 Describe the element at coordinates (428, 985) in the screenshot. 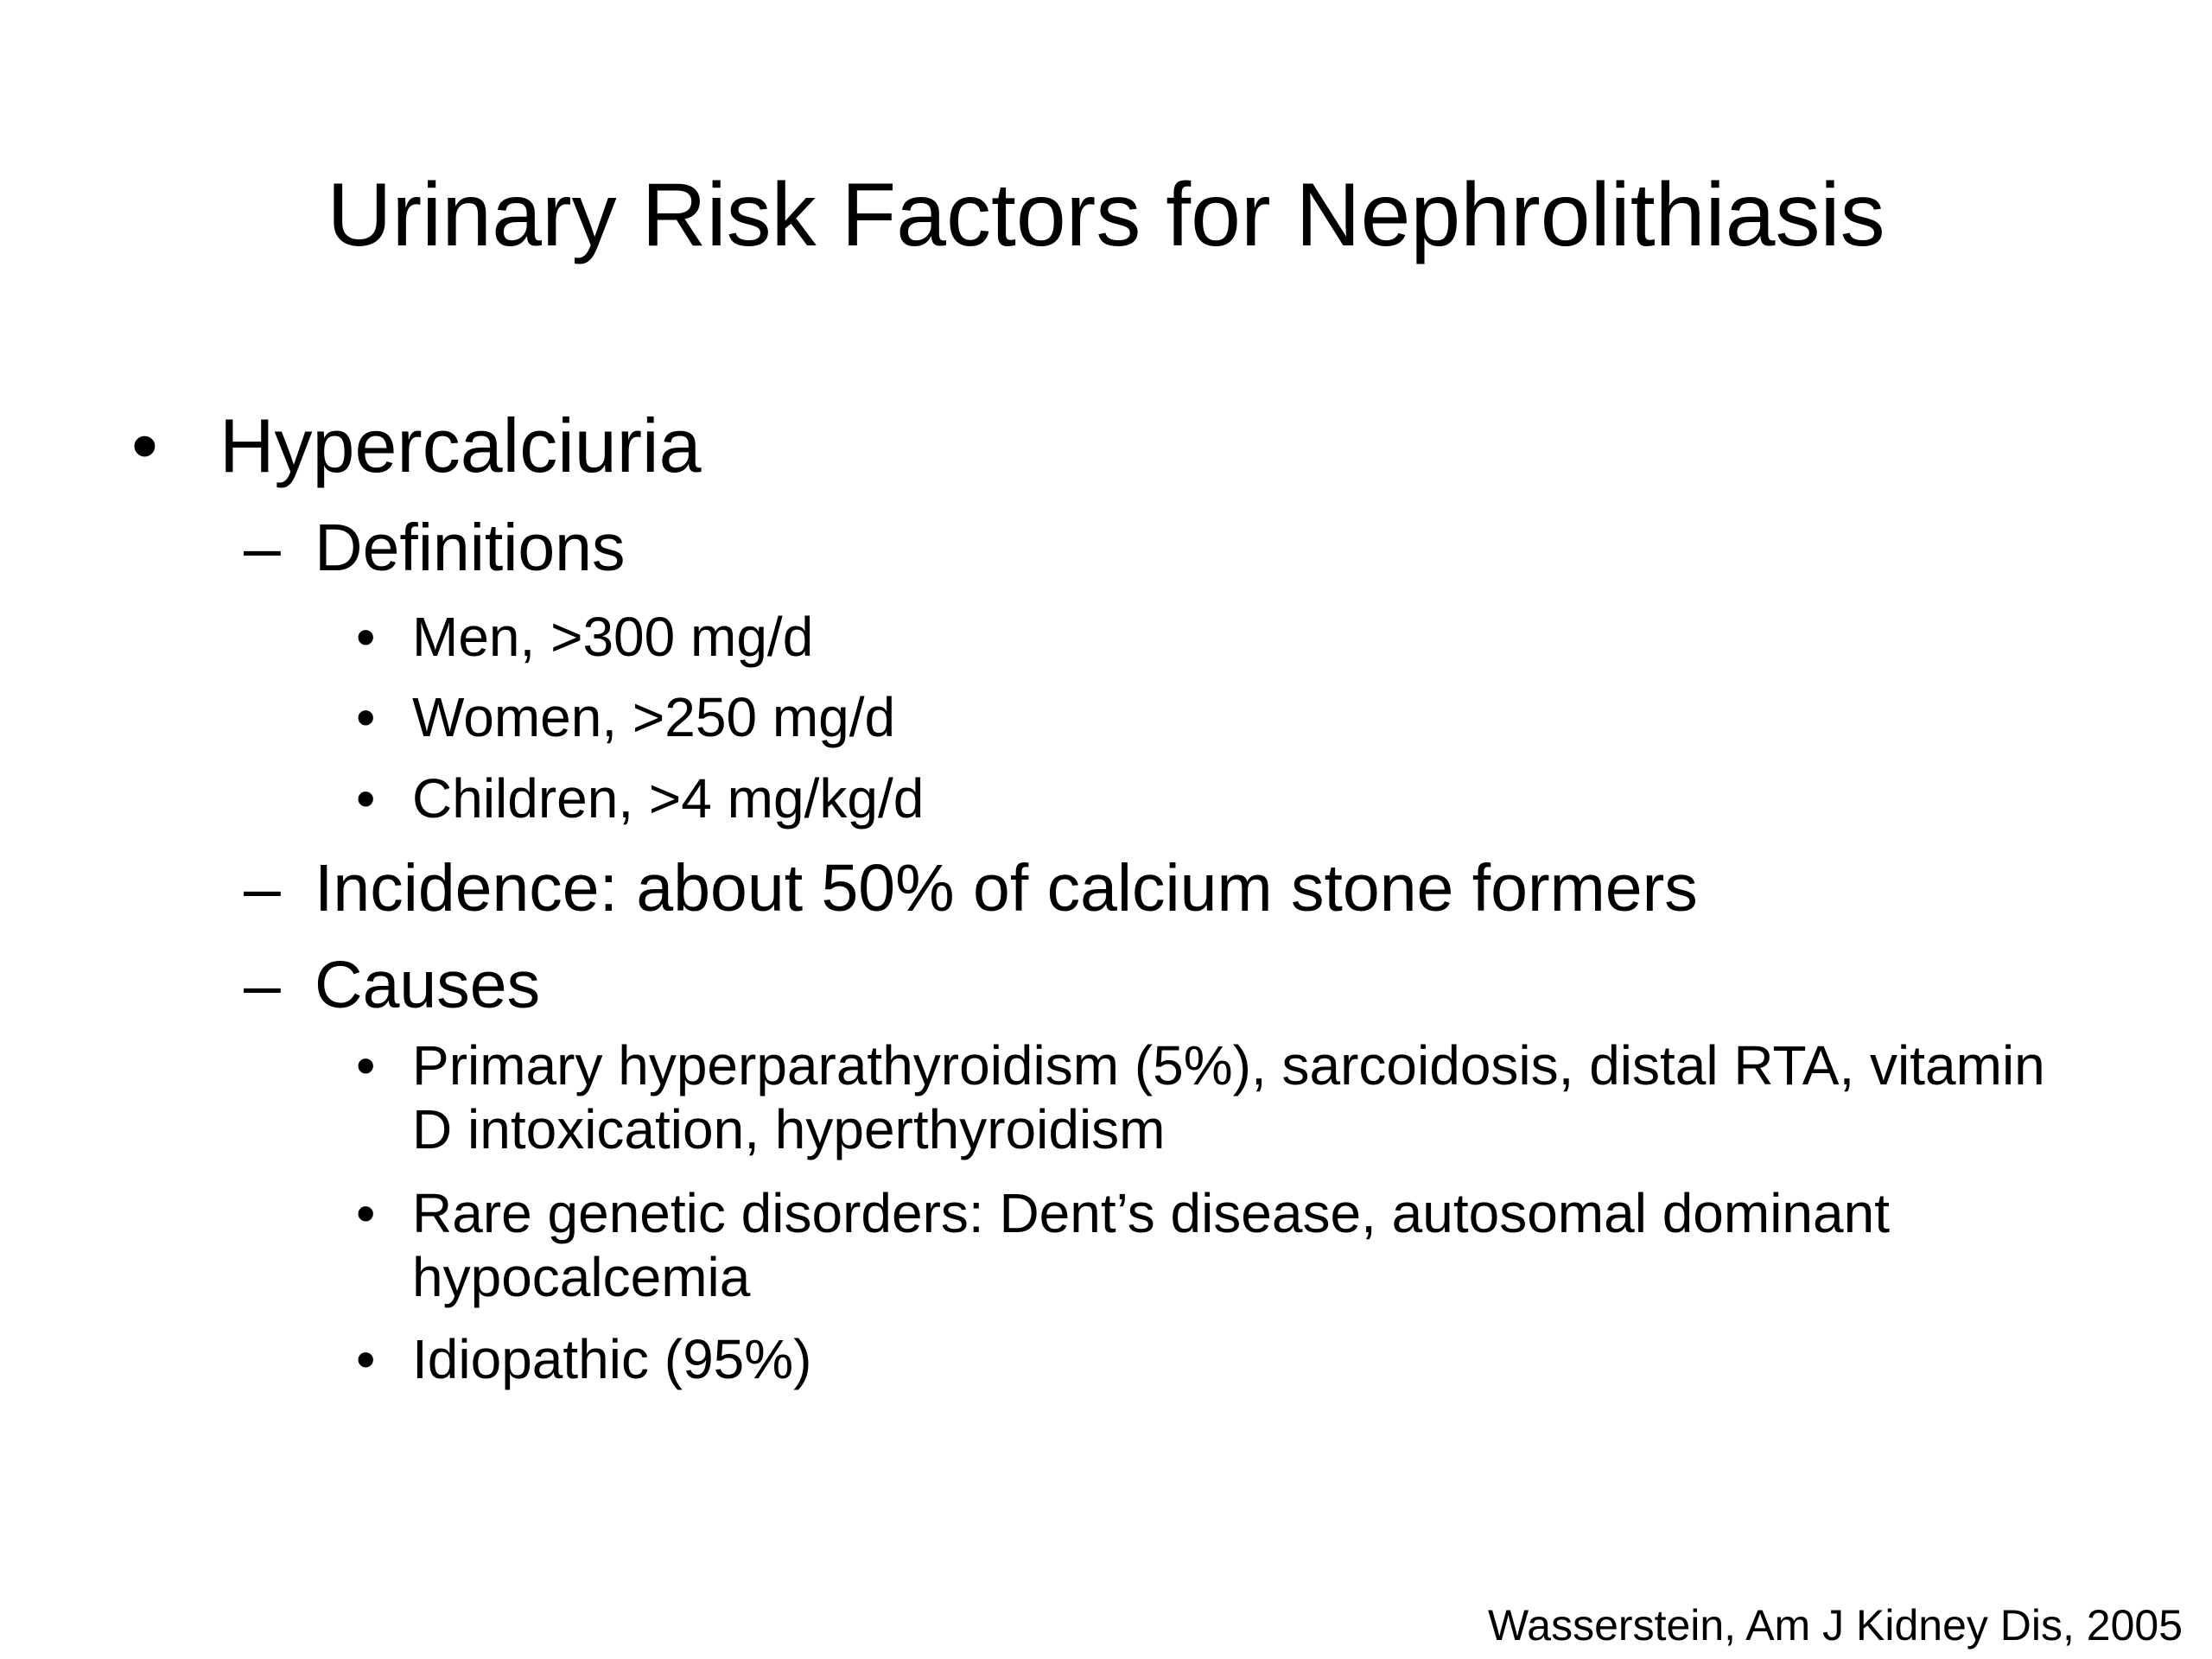

I see `subbullet-causes: Causes` at that location.